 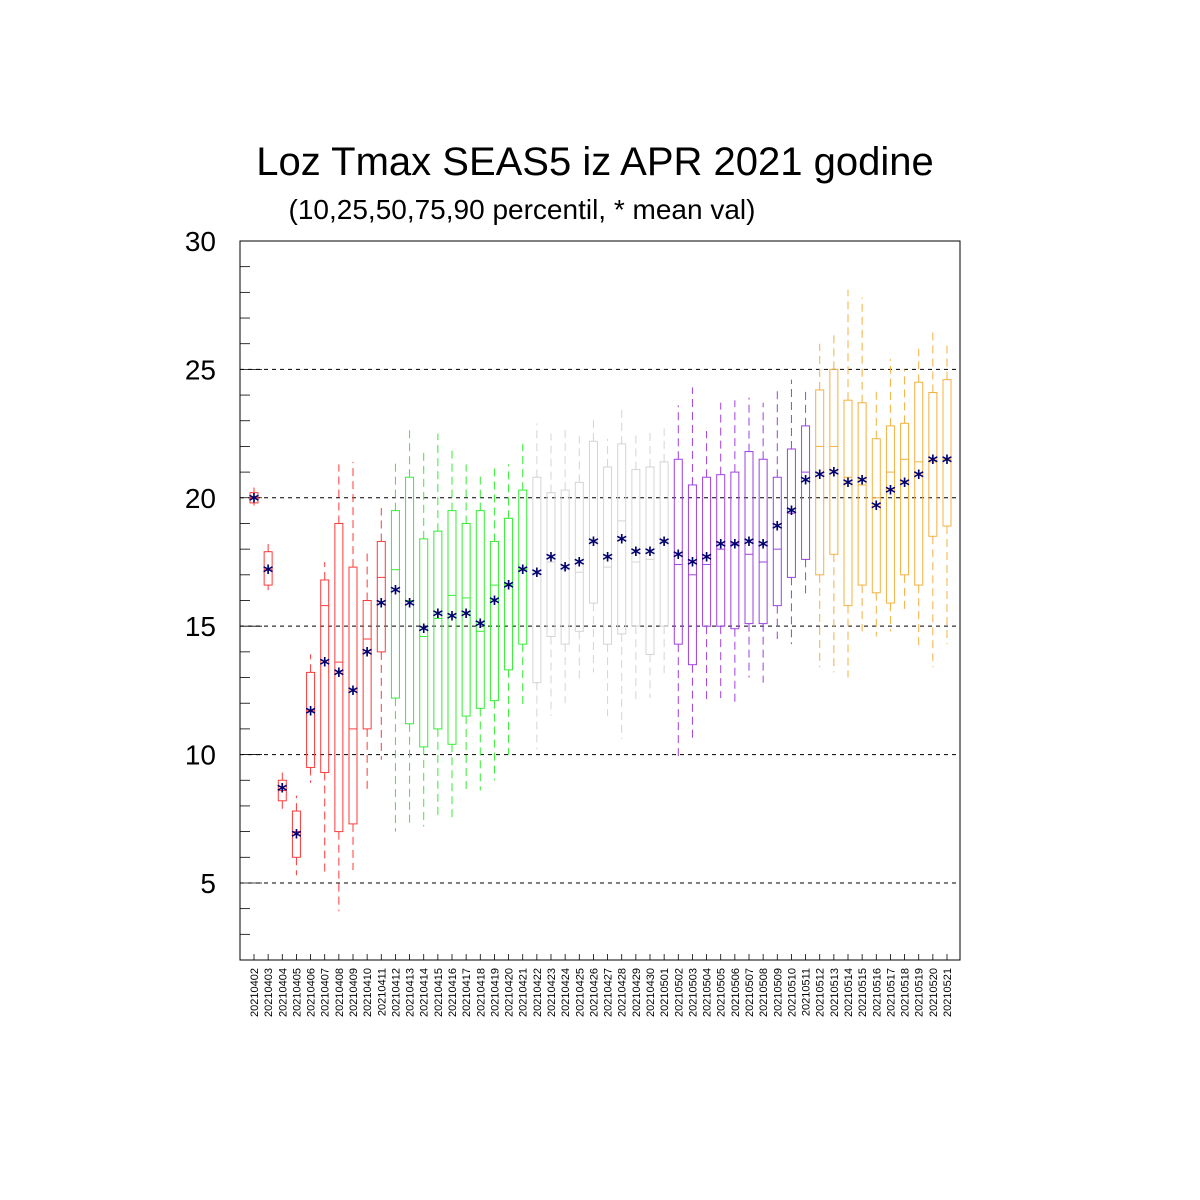 I want to click on x-tick-label: 20210410, so click(x=368, y=992).